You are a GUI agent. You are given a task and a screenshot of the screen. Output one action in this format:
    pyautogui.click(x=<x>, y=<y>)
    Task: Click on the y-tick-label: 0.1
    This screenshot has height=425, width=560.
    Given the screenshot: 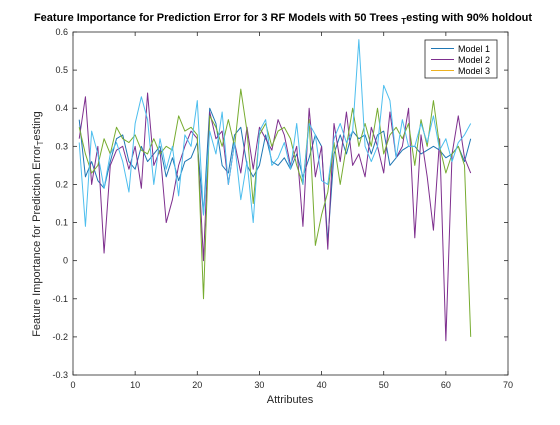 What is the action you would take?
    pyautogui.click(x=61, y=223)
    